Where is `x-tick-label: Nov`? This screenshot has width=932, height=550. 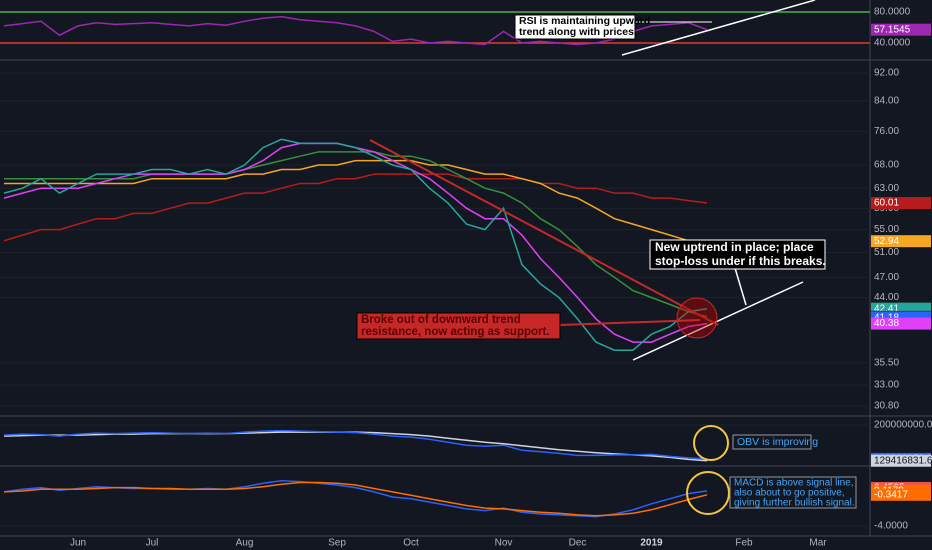 x-tick-label: Nov is located at coordinates (504, 543).